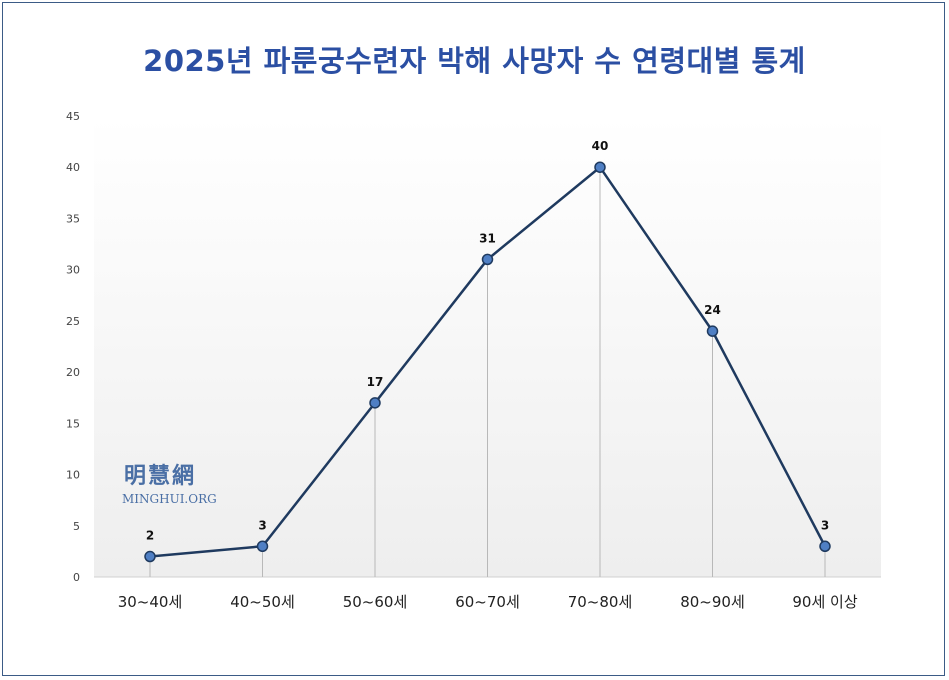 This screenshot has height=680, width=949. Describe the element at coordinates (712, 602) in the screenshot. I see `x-tick-label: 80~90세` at that location.